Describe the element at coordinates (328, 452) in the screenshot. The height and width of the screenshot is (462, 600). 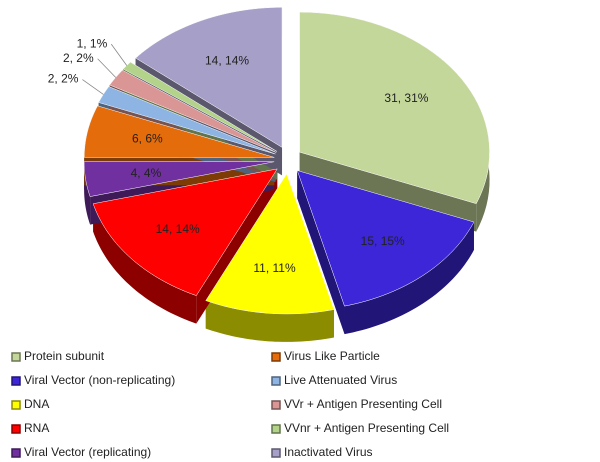
I see `legend-label: Inactivated Virus` at that location.